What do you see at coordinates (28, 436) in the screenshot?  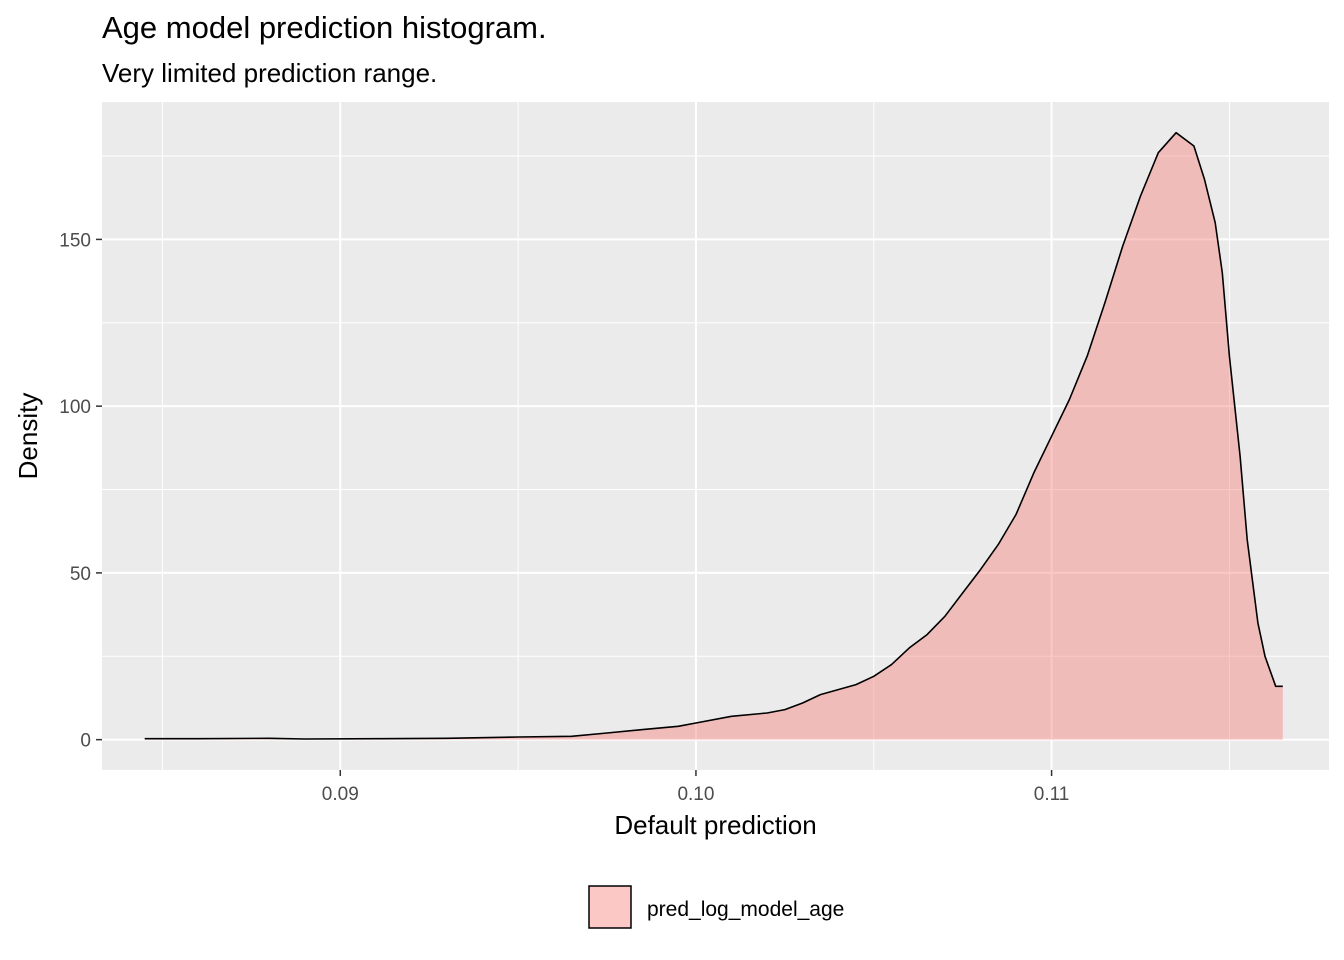 I see `y-axis-title: Density` at bounding box center [28, 436].